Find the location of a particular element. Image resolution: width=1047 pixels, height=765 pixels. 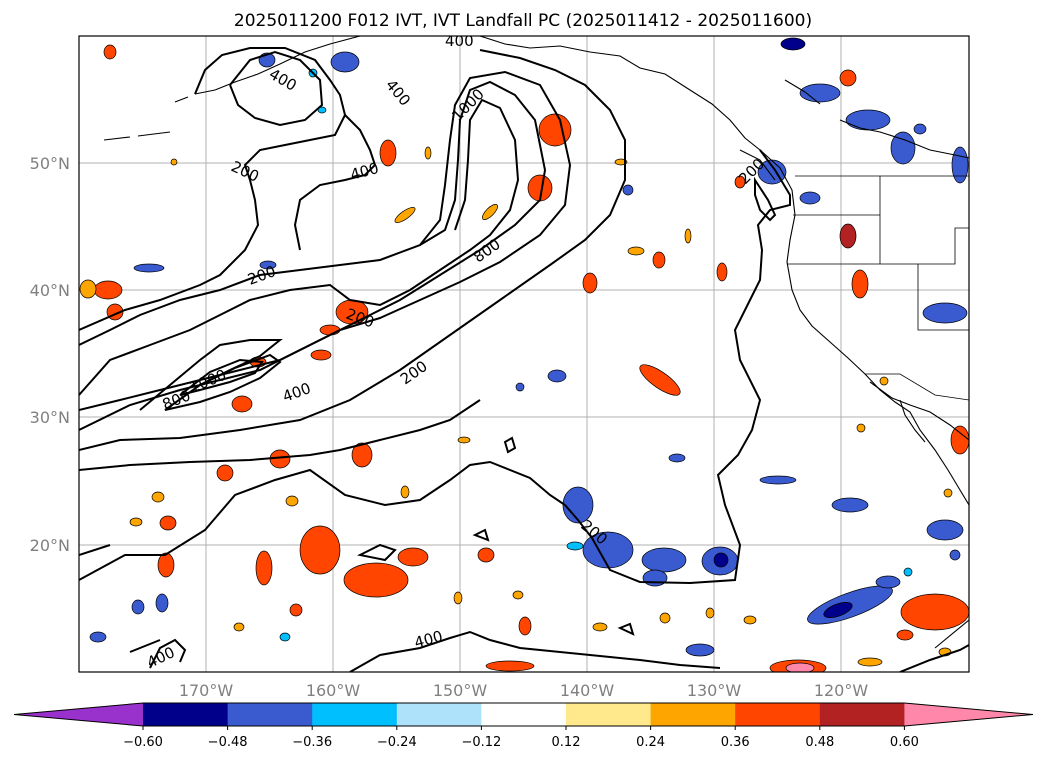

lon-labels: 170°W 160°W 150°W 140°W 130°W 120°W is located at coordinates (524, 690).